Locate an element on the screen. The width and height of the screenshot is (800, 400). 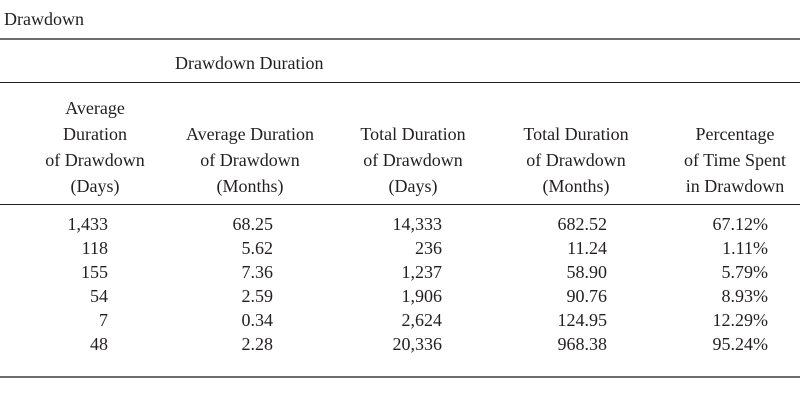
cell-total-months: 90.76 is located at coordinates (587, 296).